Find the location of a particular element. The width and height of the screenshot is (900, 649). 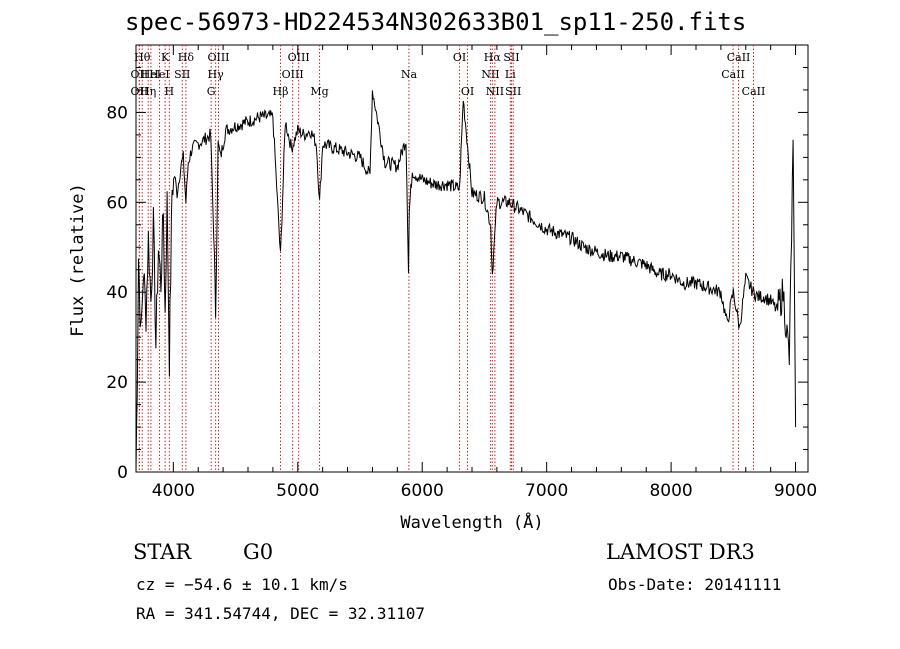

spectral-line-label: G is located at coordinates (211, 91).